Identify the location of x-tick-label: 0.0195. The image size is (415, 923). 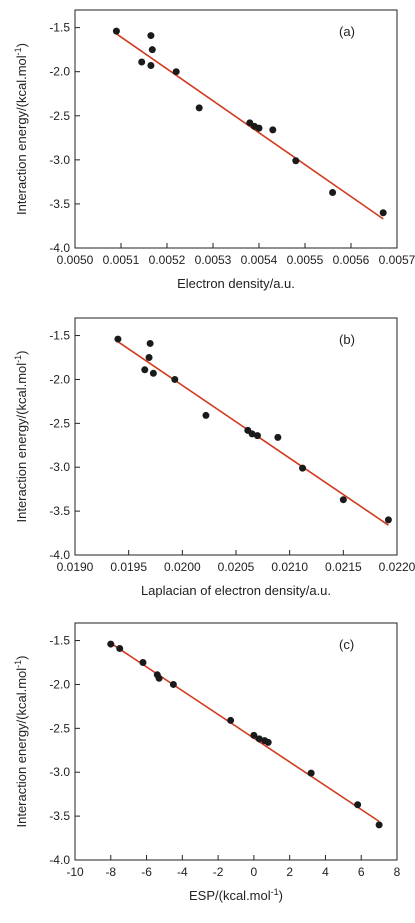
(128, 567).